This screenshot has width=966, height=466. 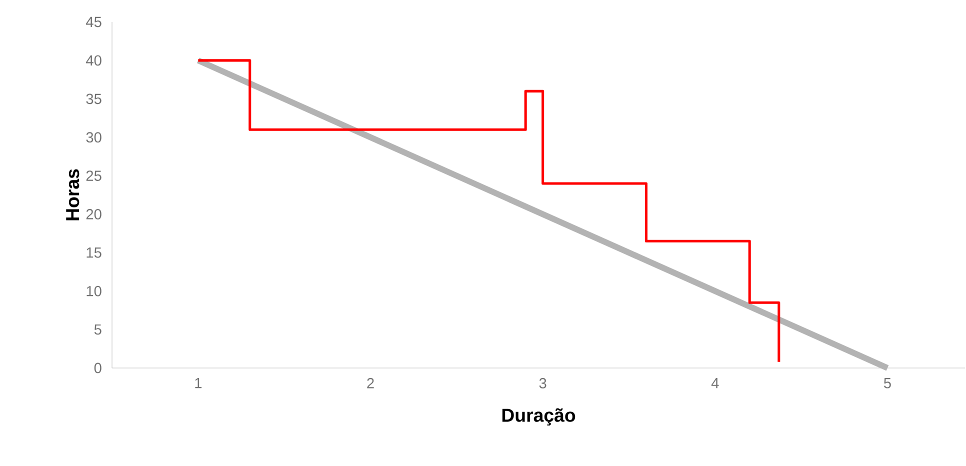 I want to click on y-tick-label: 45, so click(x=94, y=22).